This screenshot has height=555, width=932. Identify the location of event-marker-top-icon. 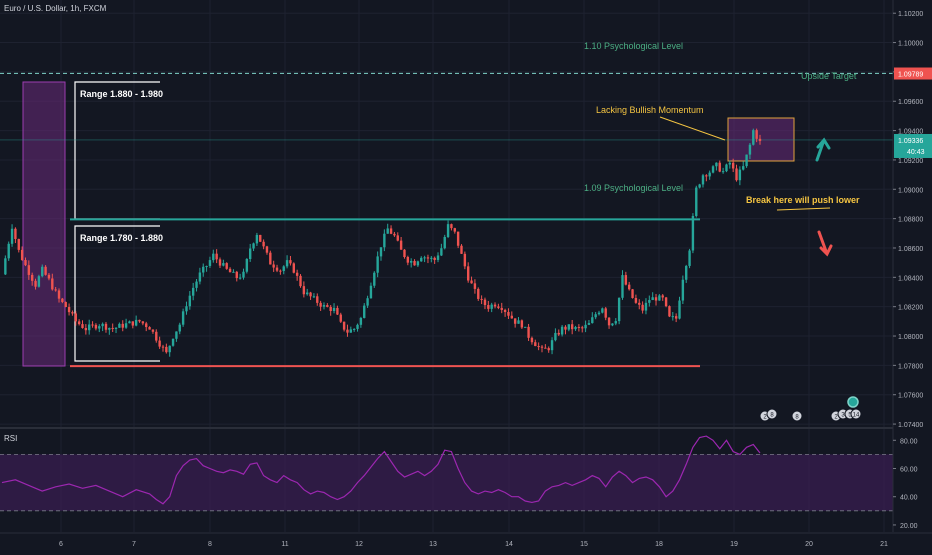
(853, 402).